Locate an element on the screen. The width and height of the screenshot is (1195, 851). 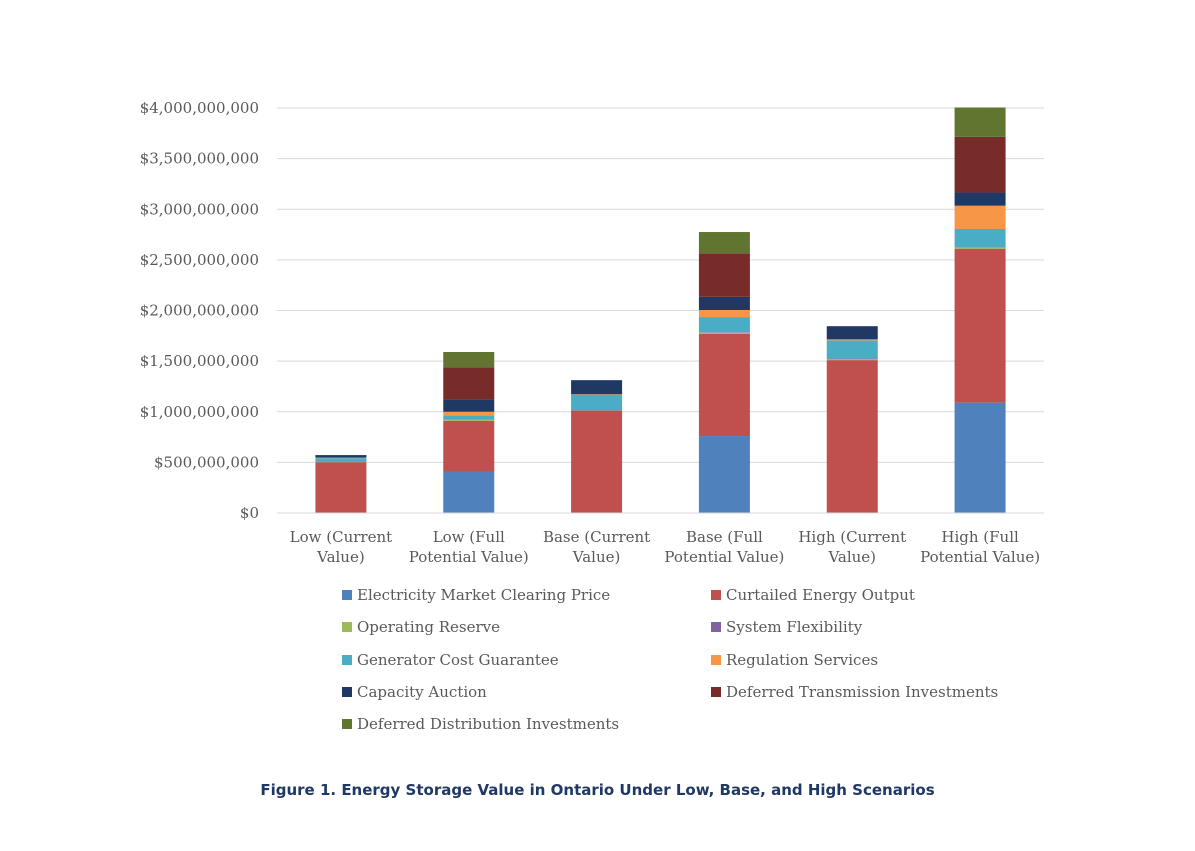
x-tick-label: Base (Current is located at coordinates (596, 537).